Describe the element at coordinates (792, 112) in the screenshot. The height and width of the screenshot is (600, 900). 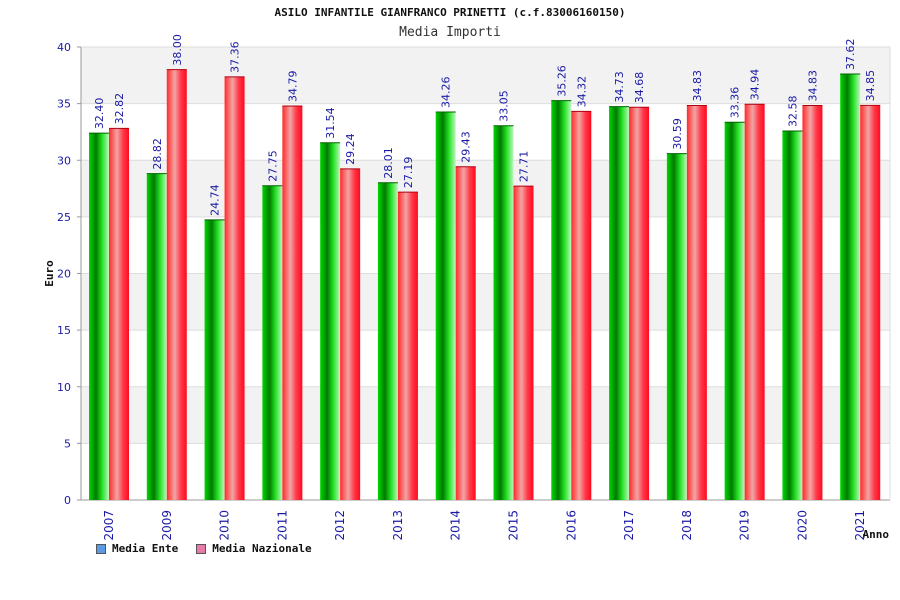
I see `data-label: 32.58` at that location.